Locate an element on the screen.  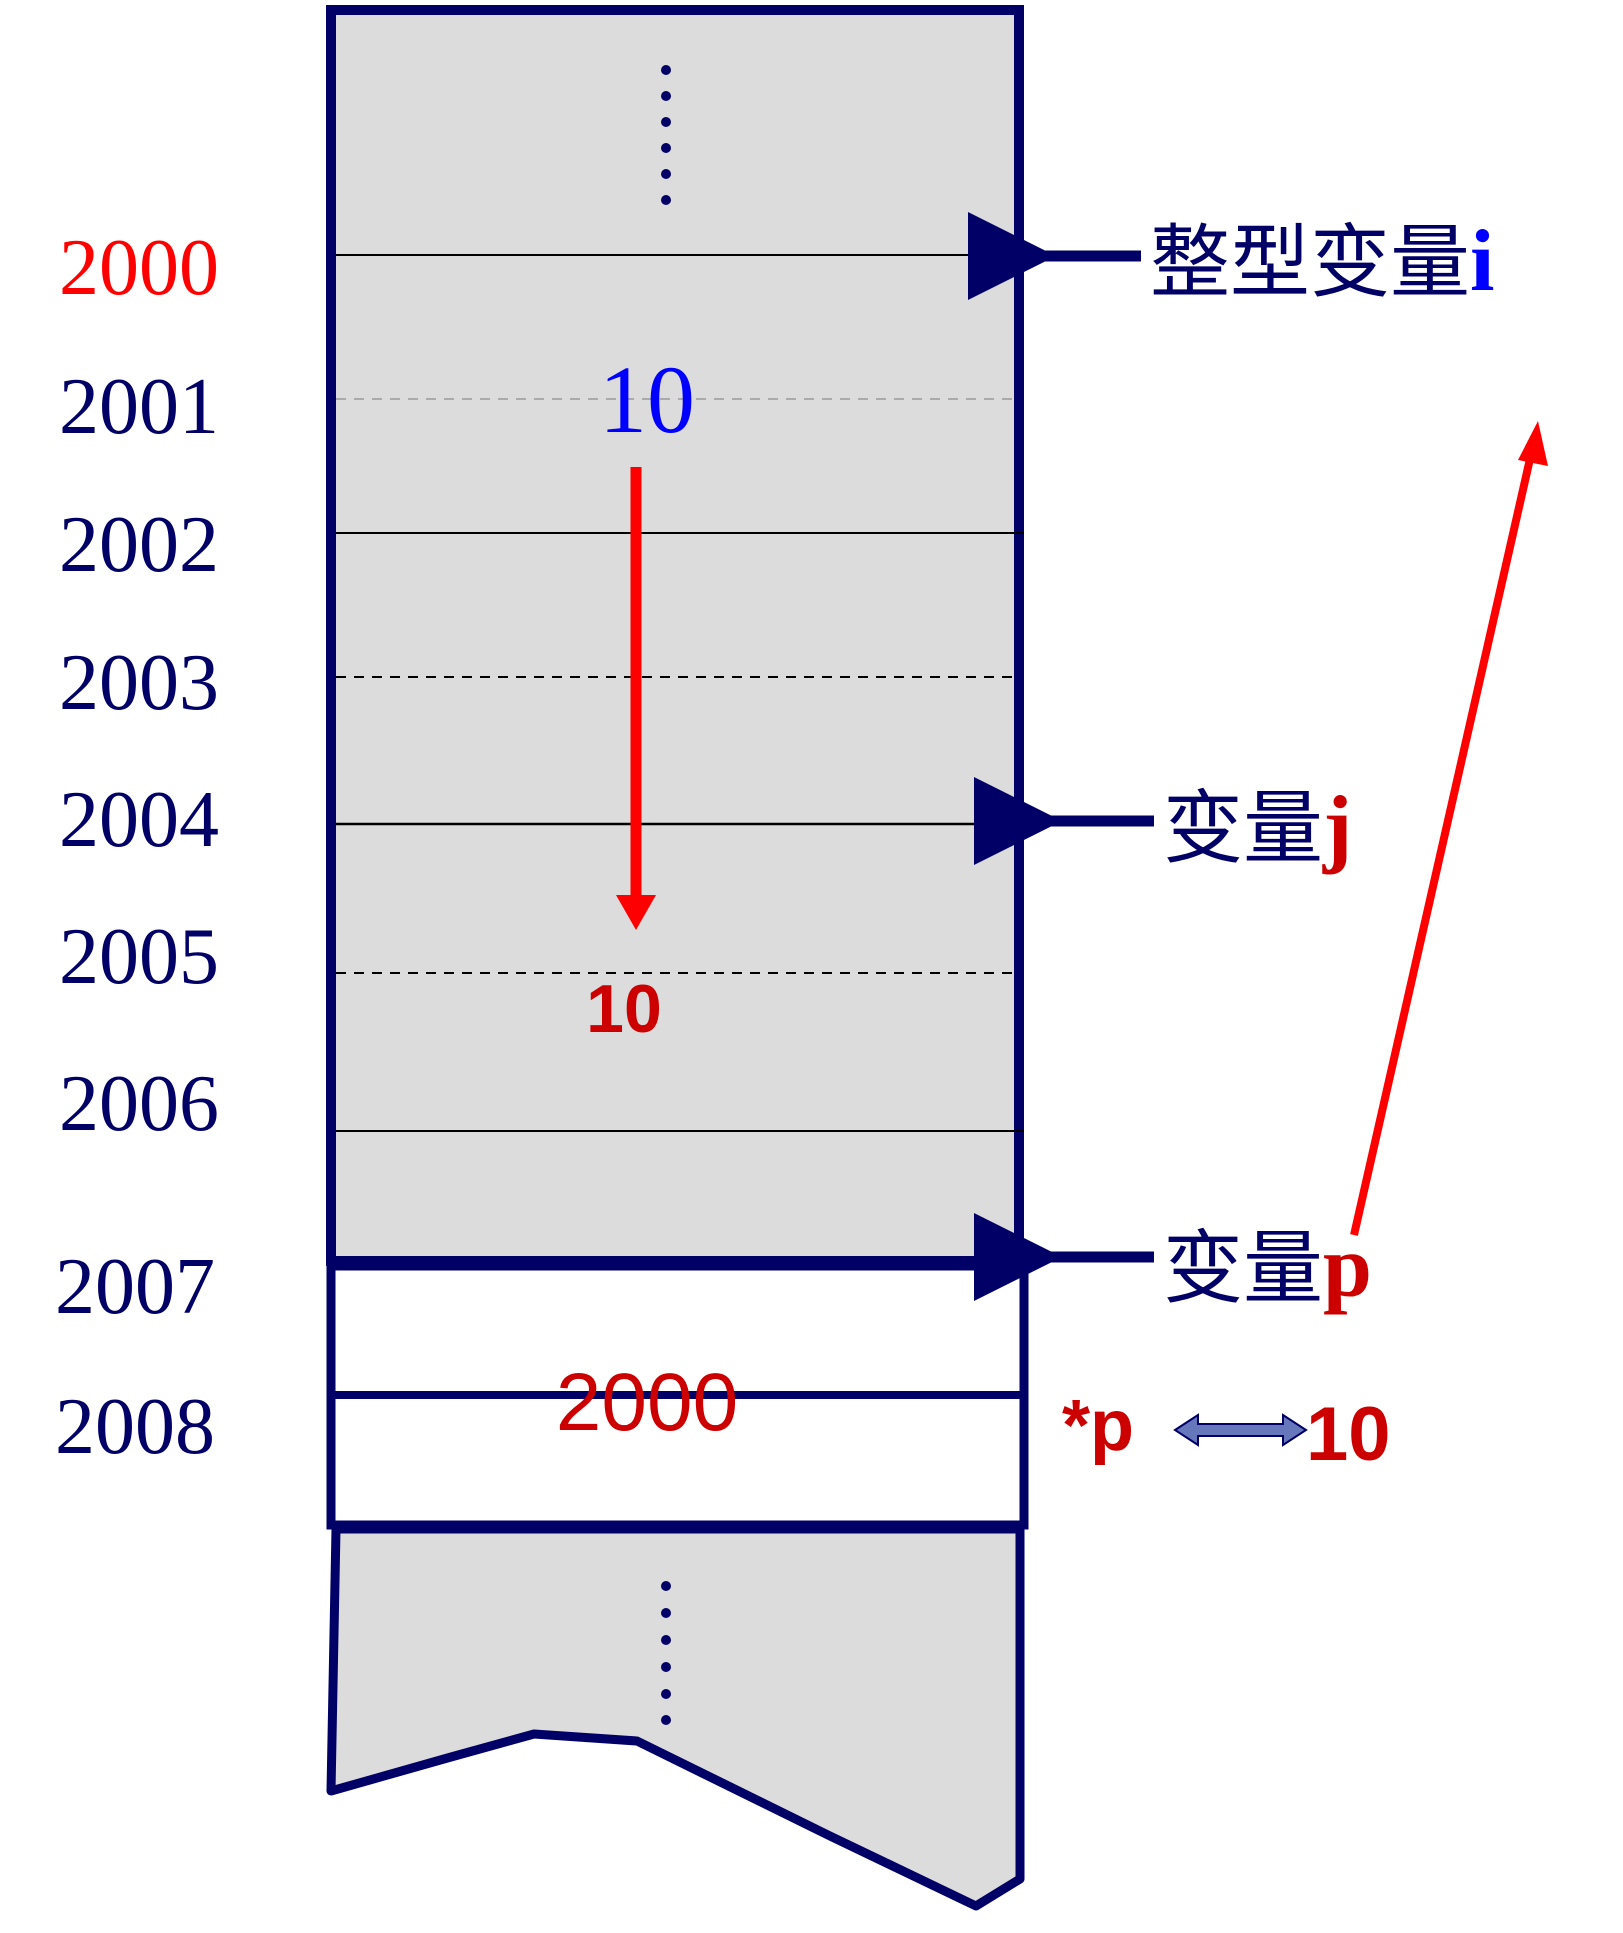
label-i-prefix: 整型变量 is located at coordinates (1310, 262).